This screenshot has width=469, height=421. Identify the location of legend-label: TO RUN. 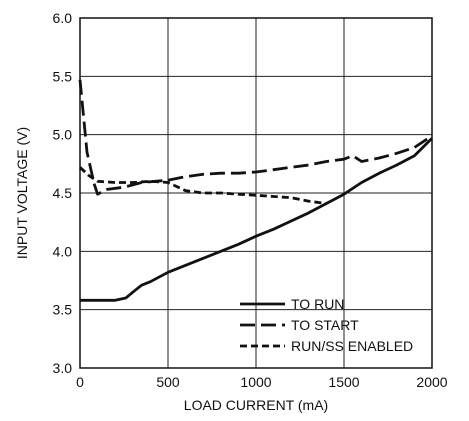
(317, 304).